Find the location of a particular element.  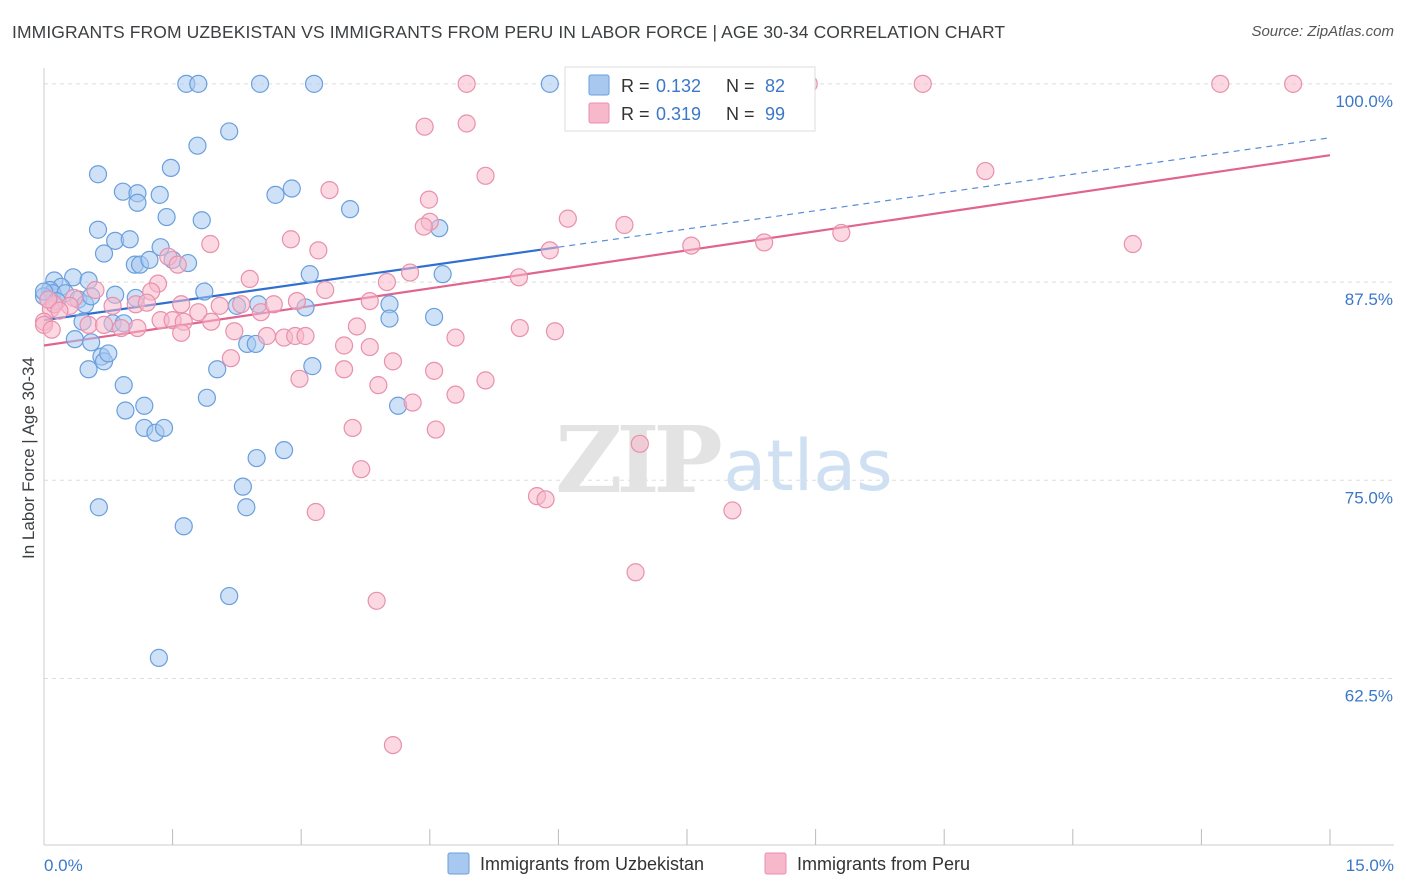

legend-bottom-blue-swatch is located at coordinates (458, 863).